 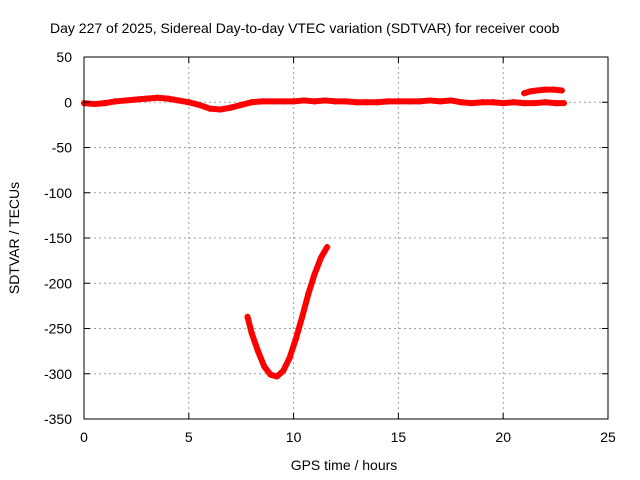 I want to click on y-tick-label: -350, so click(x=58, y=419).